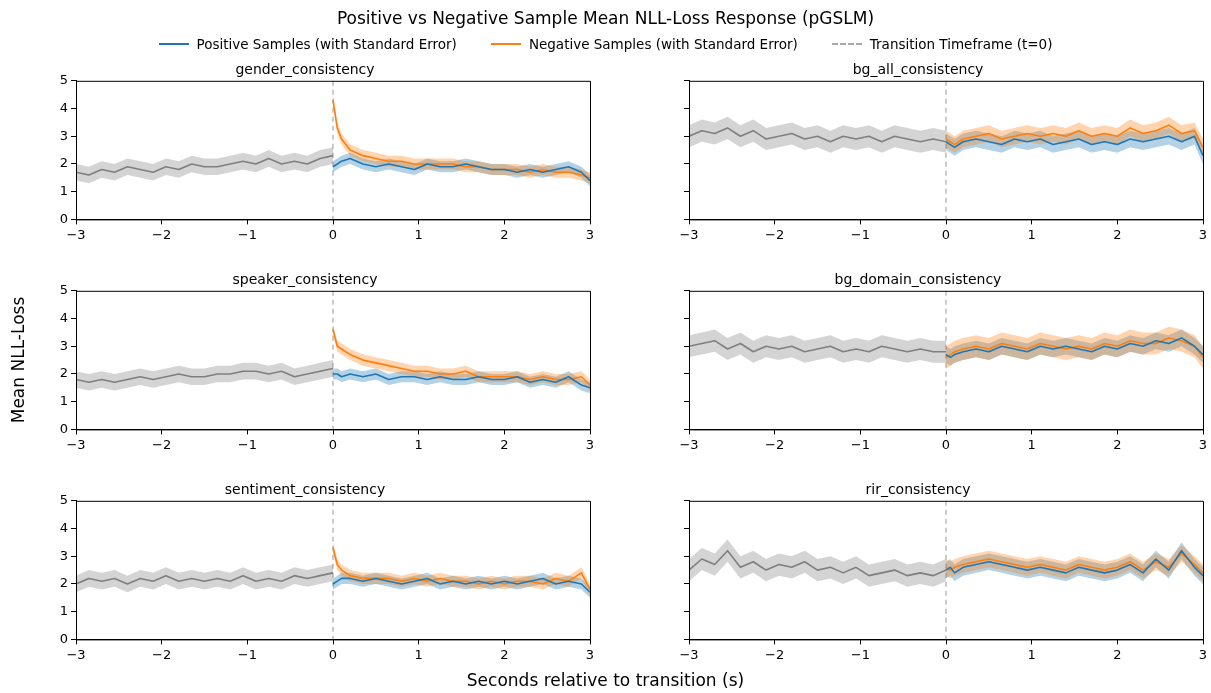  What do you see at coordinates (605, 18) in the screenshot?
I see `chart-title: Positive vs Negative Sample Mean NLL-Loss Response (pGSLM)` at bounding box center [605, 18].